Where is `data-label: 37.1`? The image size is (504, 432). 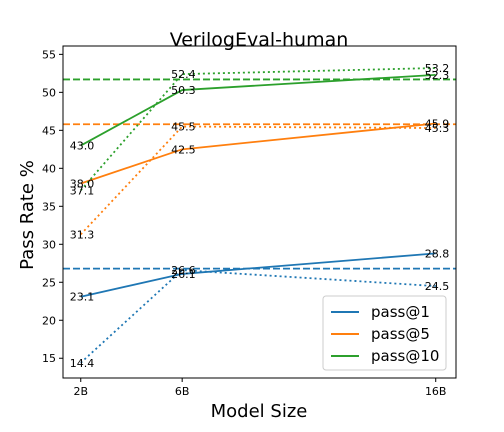
data-label: 37.1 is located at coordinates (82, 190).